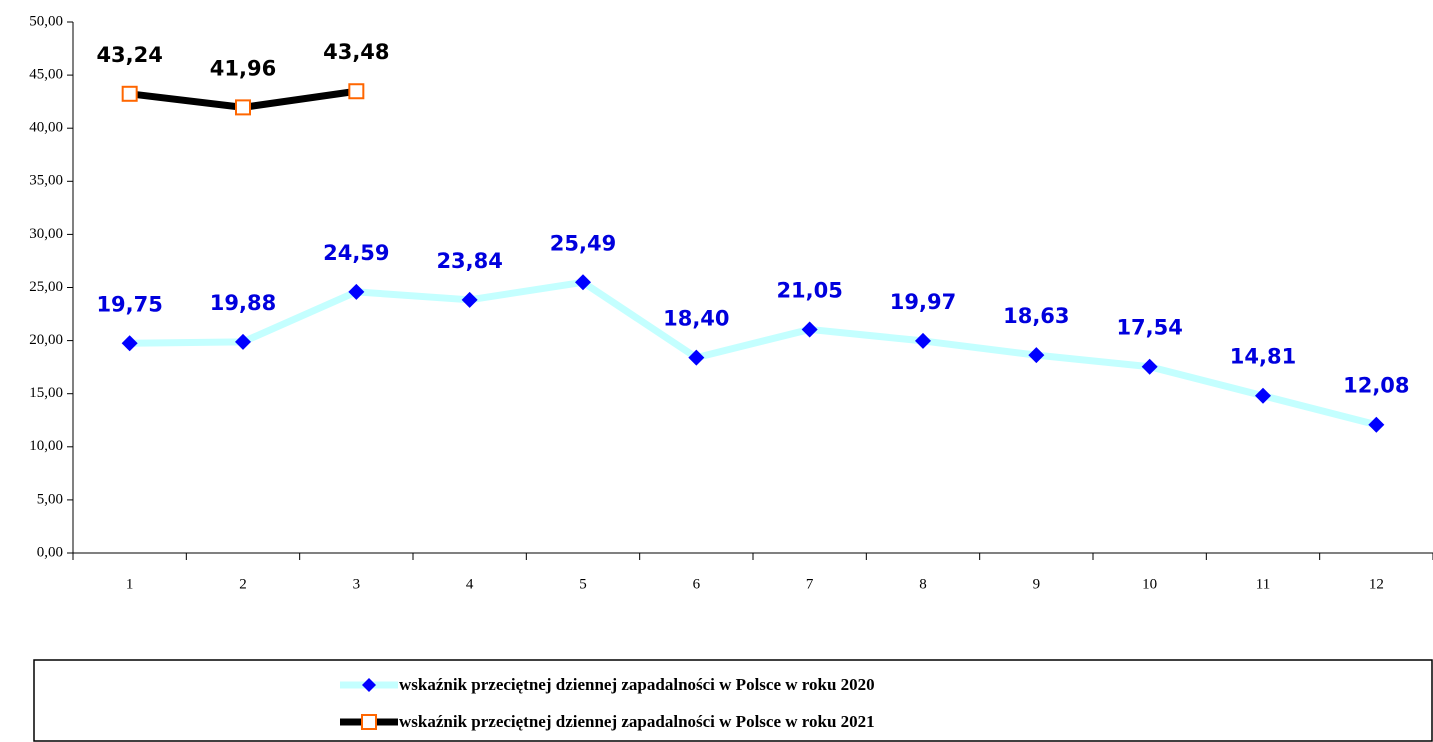  I want to click on data-label: 24,59, so click(356, 253).